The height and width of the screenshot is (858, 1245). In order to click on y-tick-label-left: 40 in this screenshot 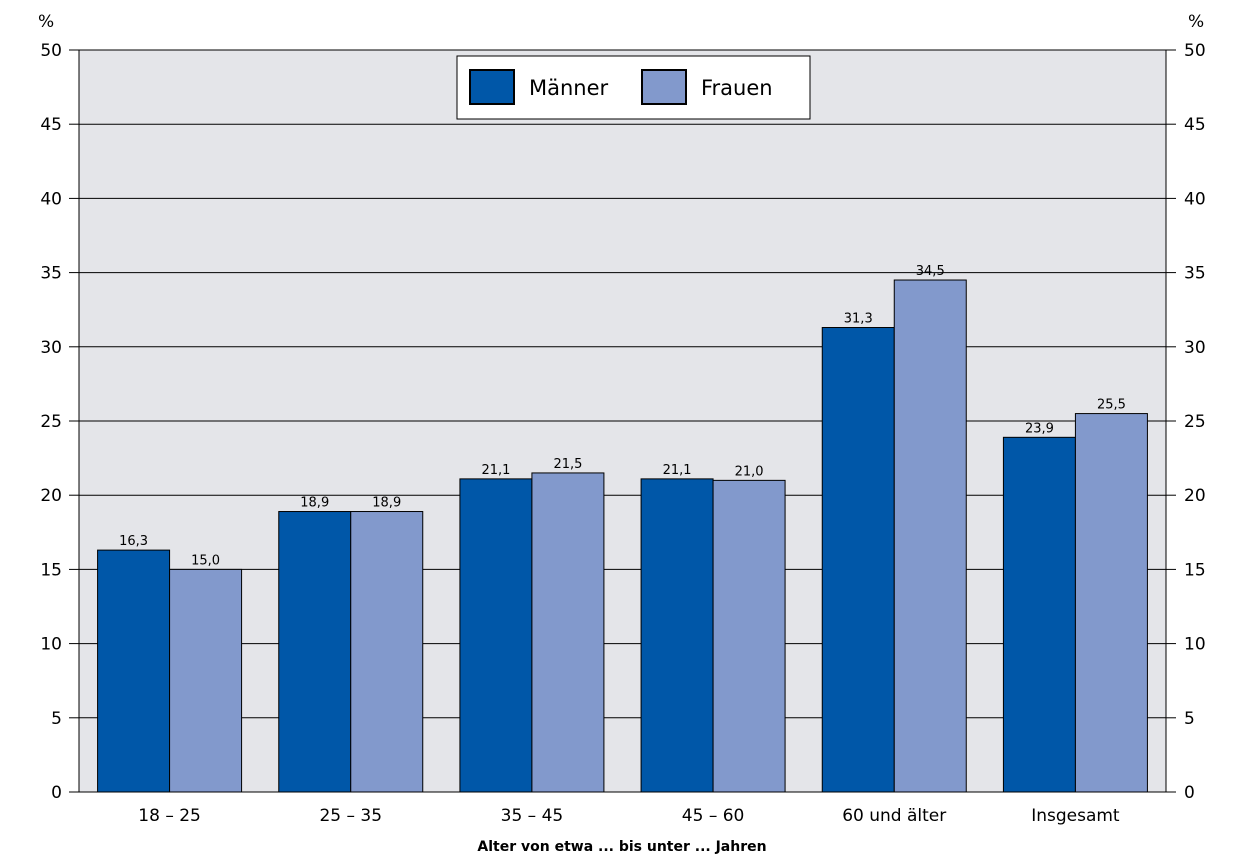, I will do `click(51, 199)`.